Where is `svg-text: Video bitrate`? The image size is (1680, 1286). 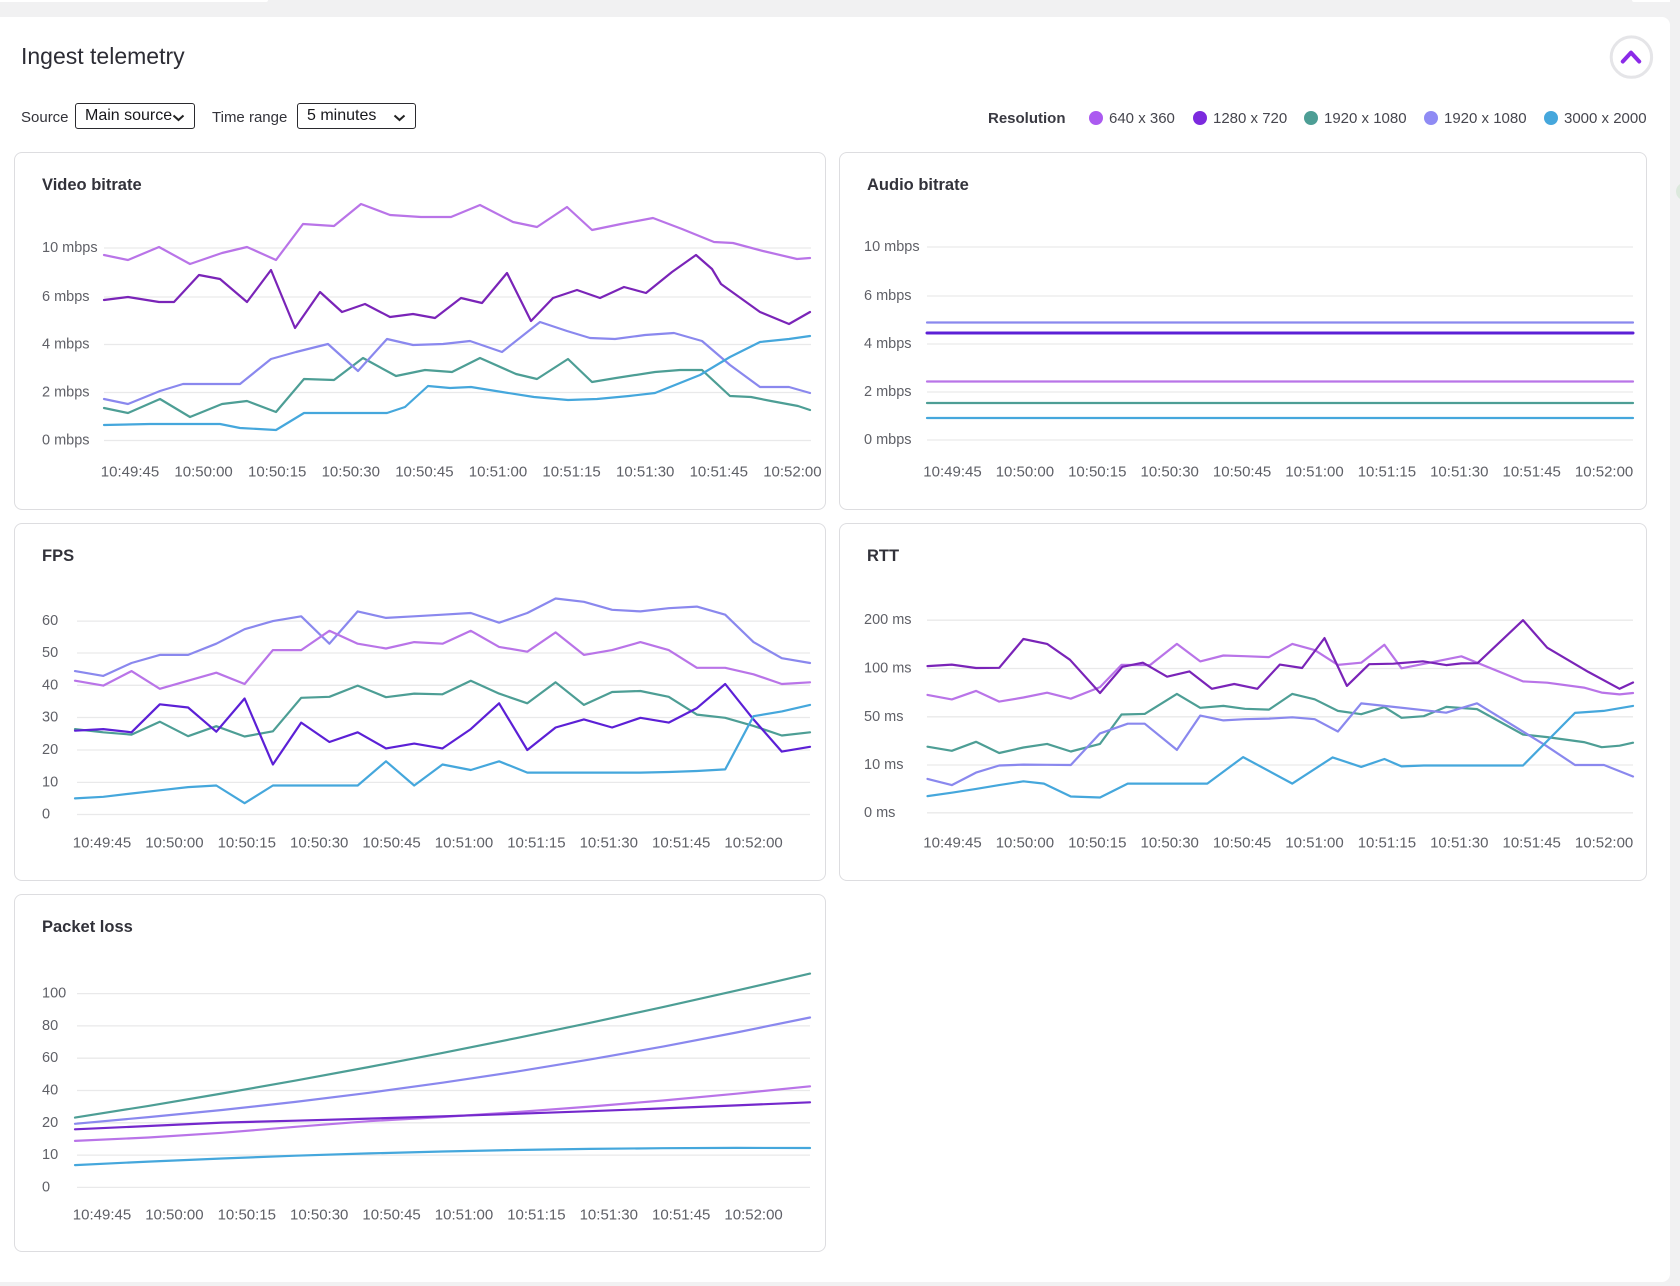 svg-text: Video bitrate is located at coordinates (92, 185).